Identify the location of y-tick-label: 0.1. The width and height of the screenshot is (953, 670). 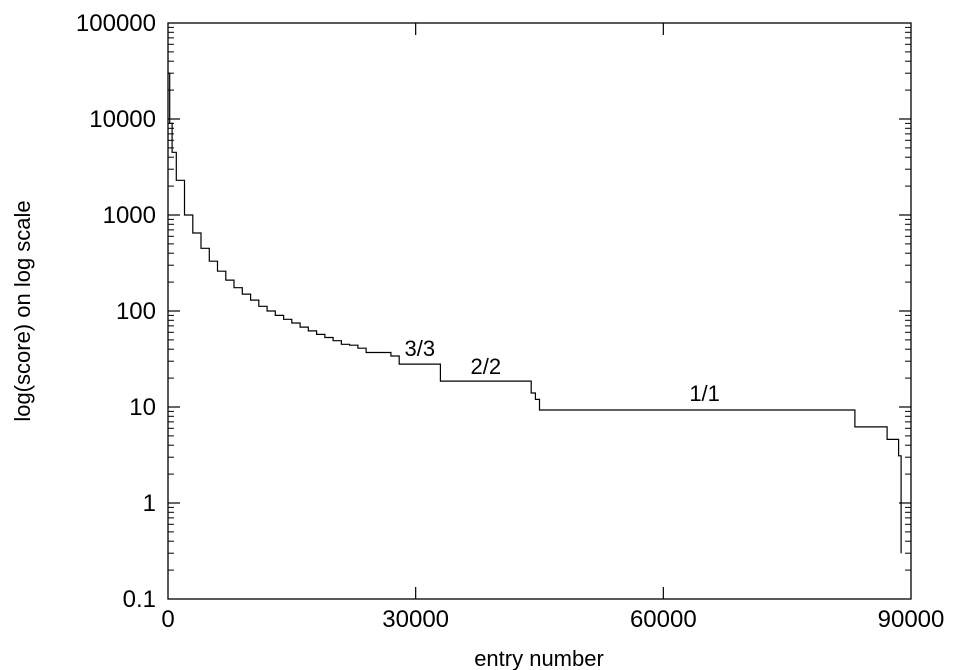
(139, 599).